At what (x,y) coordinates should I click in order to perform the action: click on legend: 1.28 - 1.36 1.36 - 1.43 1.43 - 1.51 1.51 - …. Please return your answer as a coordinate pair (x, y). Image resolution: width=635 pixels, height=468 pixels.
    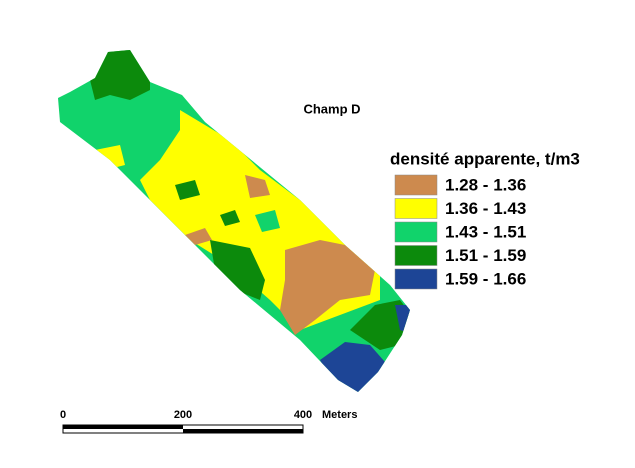
    Looking at the image, I should click on (460, 232).